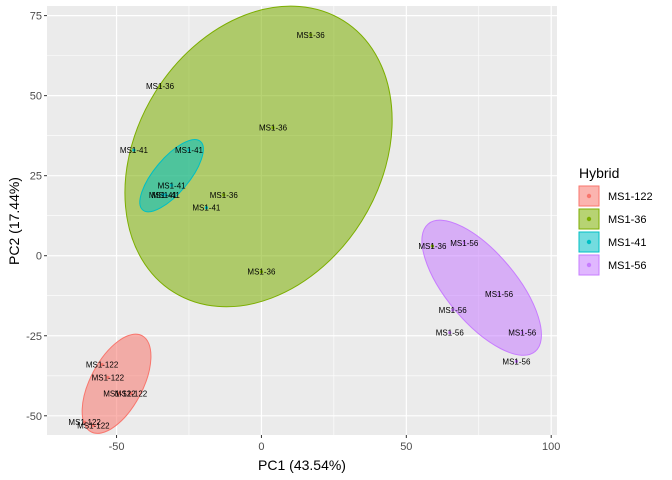  What do you see at coordinates (14, 221) in the screenshot?
I see `y-axis-title: PC2 (17.44%)` at bounding box center [14, 221].